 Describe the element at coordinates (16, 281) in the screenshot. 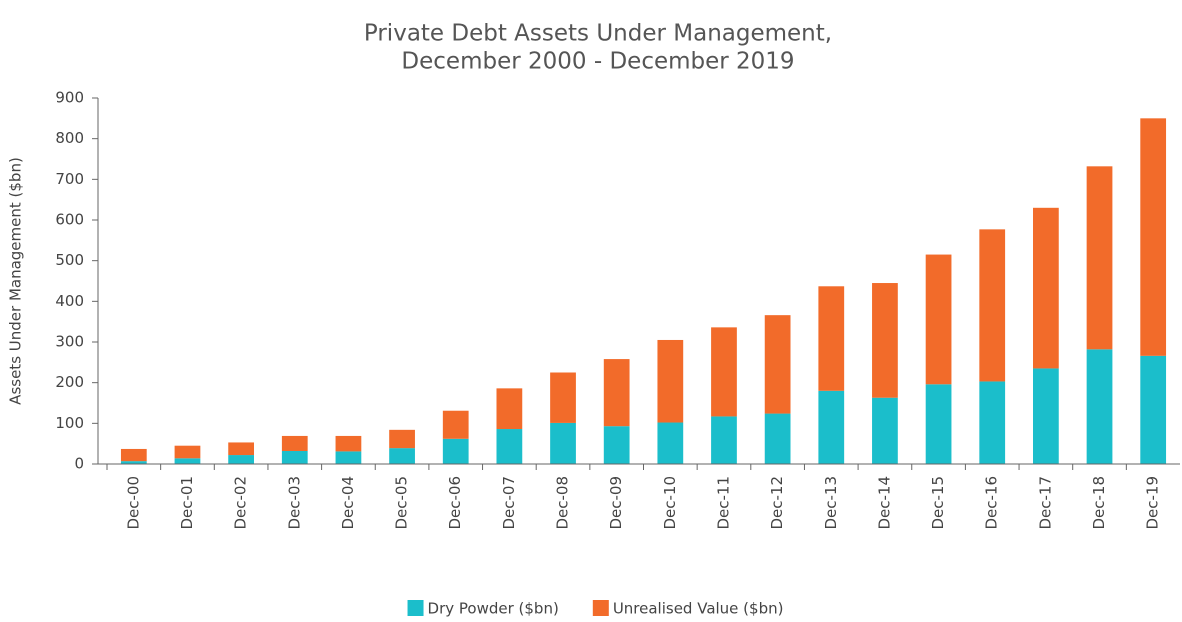

I see `y-axis-label: Assets Under Management ($bn)` at that location.